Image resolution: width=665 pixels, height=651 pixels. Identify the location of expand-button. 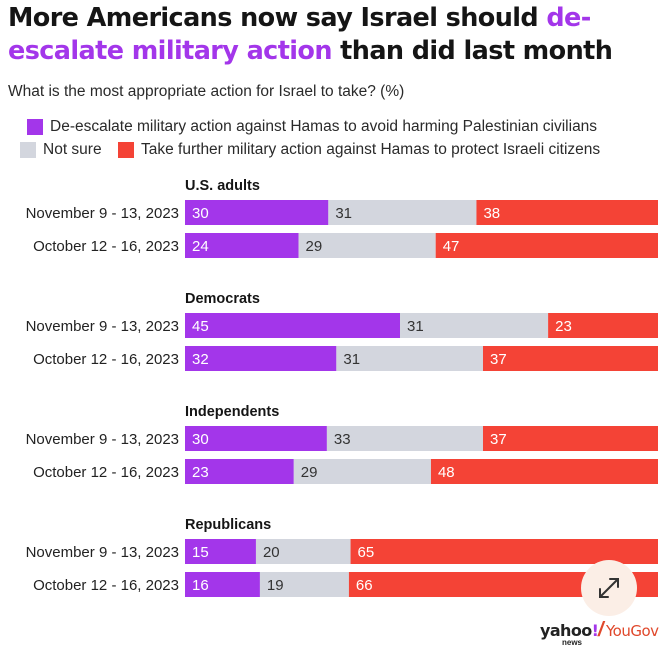
(609, 588).